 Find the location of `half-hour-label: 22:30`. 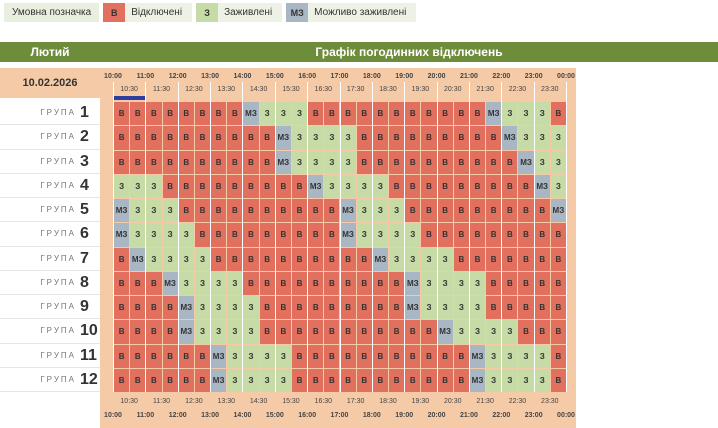

half-hour-label: 22:30 is located at coordinates (517, 89).